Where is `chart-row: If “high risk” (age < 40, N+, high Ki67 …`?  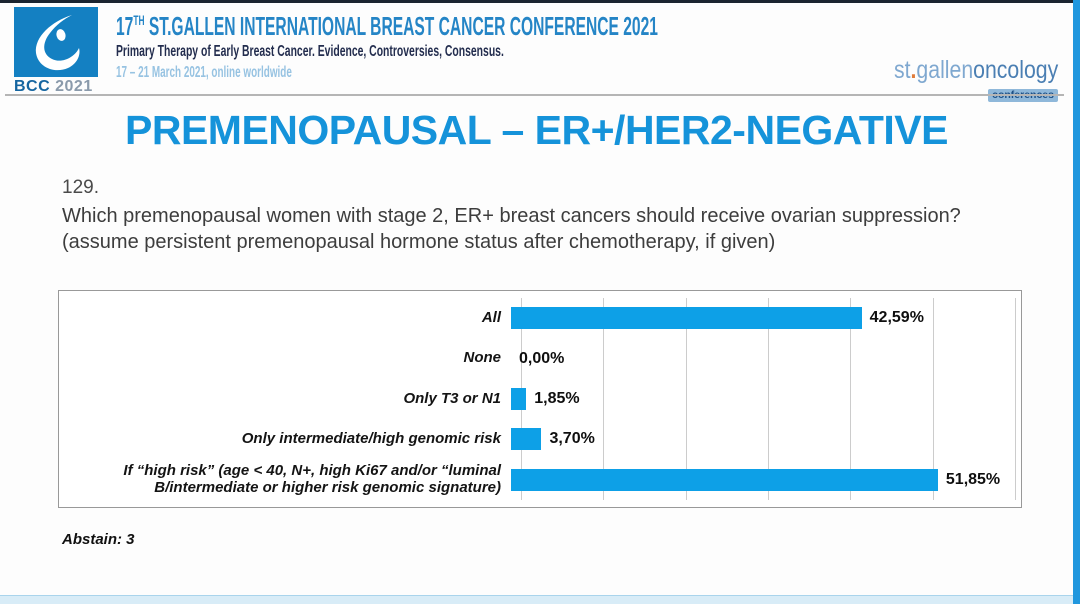 chart-row: If “high risk” (age < 40, N+, high Ki67 … is located at coordinates (540, 480).